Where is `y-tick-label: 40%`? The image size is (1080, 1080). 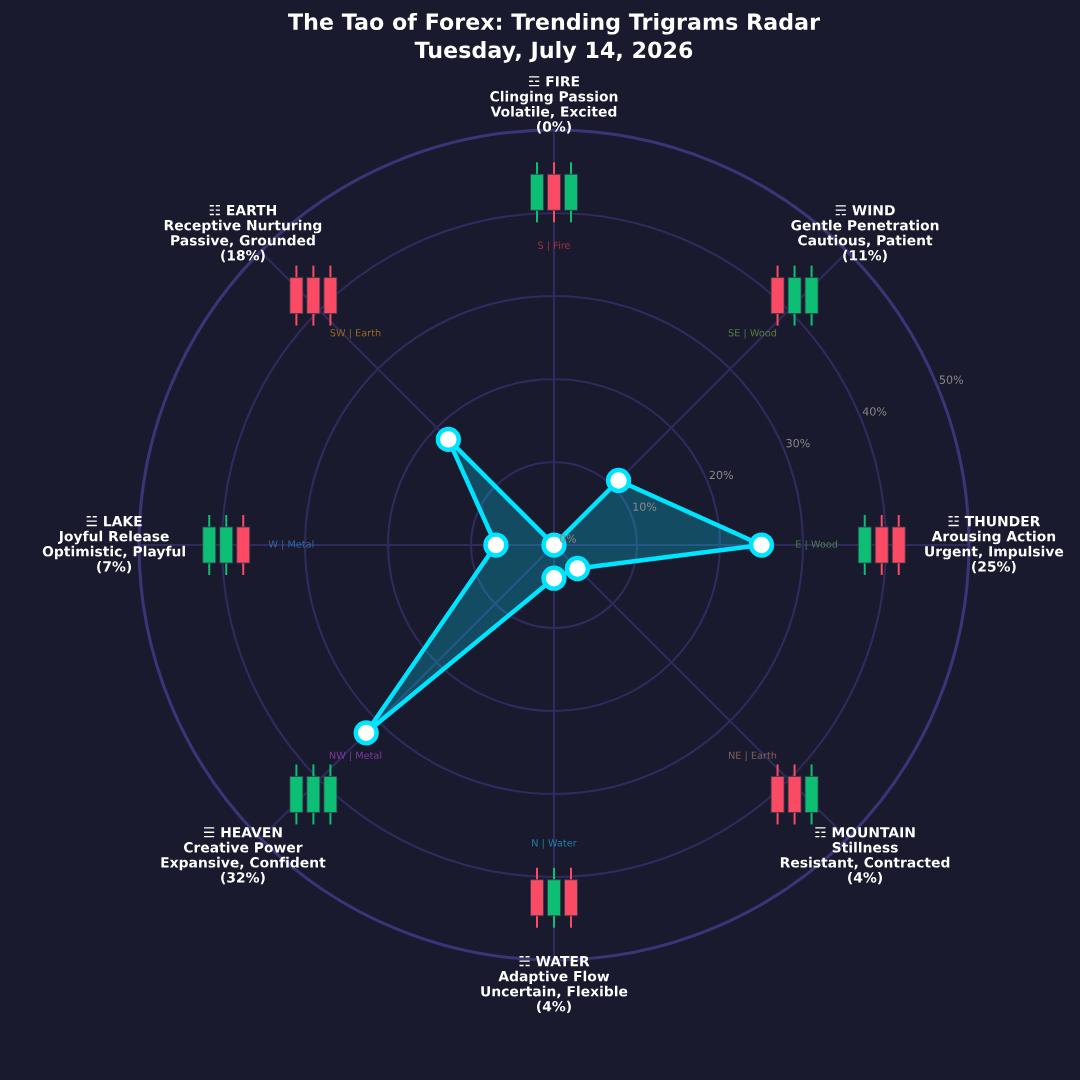
y-tick-label: 40% is located at coordinates (874, 411).